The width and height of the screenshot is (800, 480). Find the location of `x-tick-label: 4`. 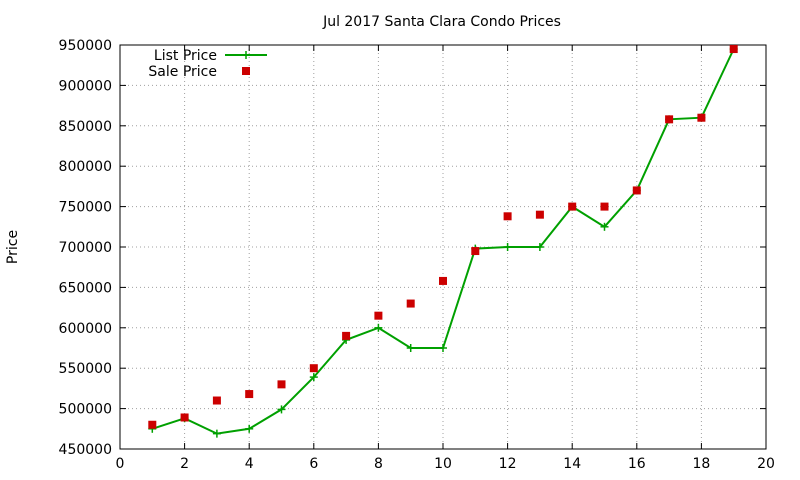

x-tick-label: 4 is located at coordinates (249, 464).